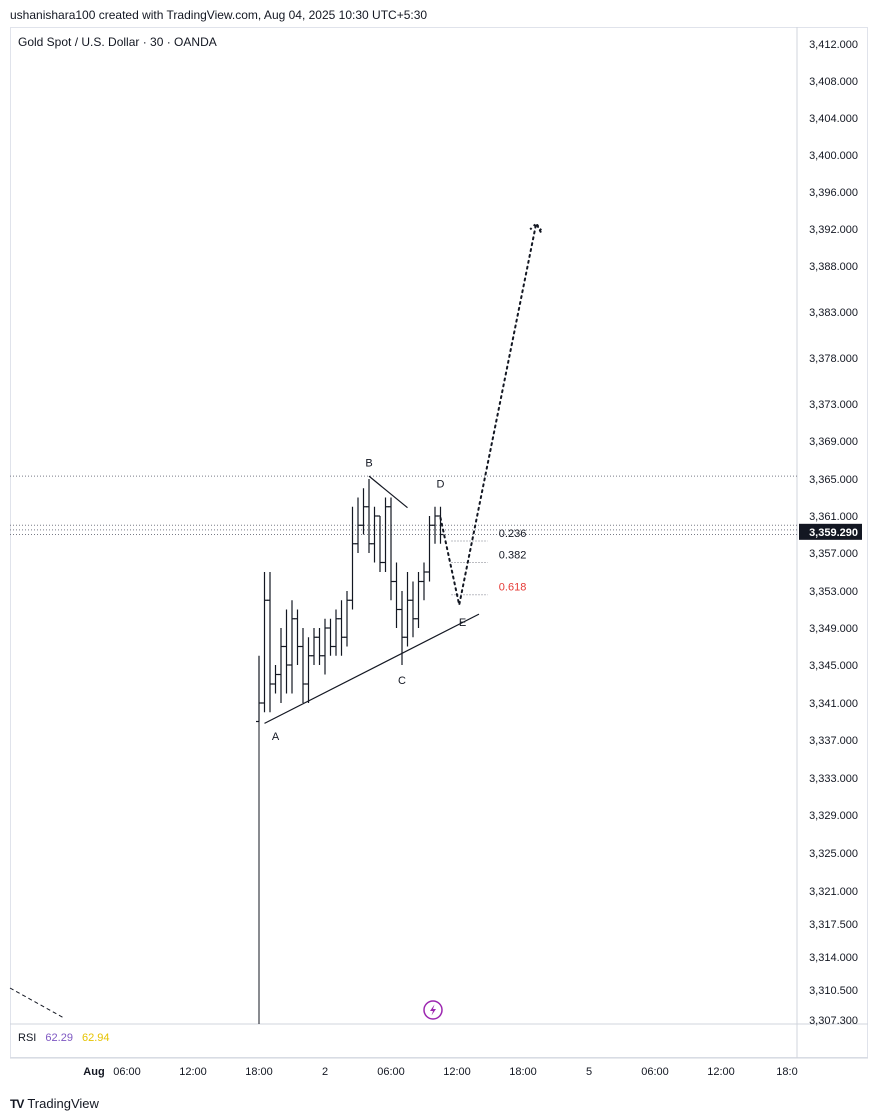 The width and height of the screenshot is (878, 1120). I want to click on rsi-value: 62.29, so click(59, 1038).